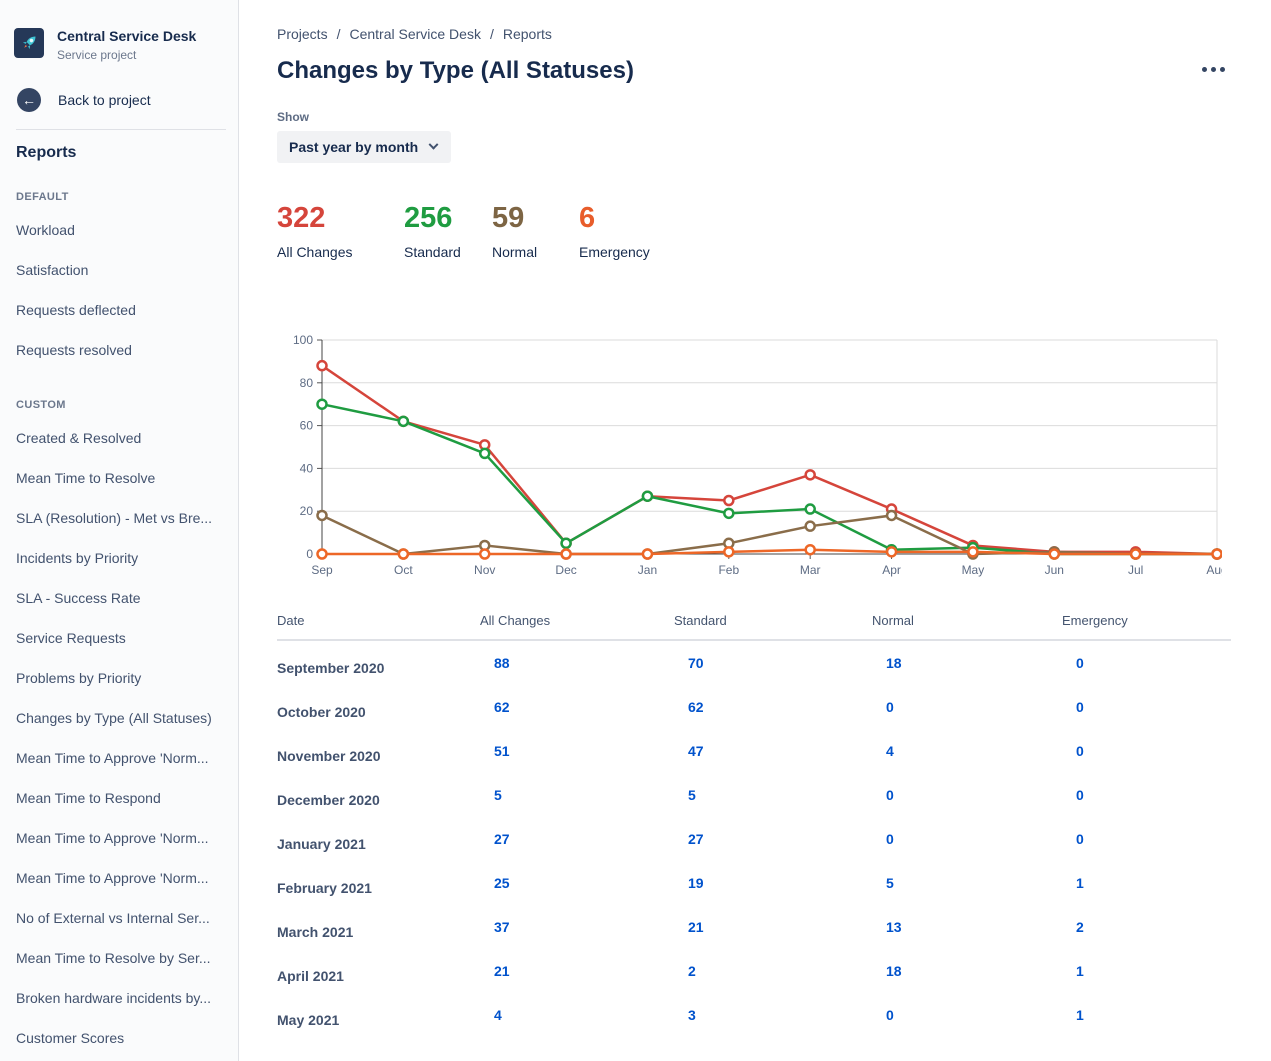 The height and width of the screenshot is (1061, 1271). What do you see at coordinates (45, 230) in the screenshot?
I see `sidebar-item-workload: Workload` at bounding box center [45, 230].